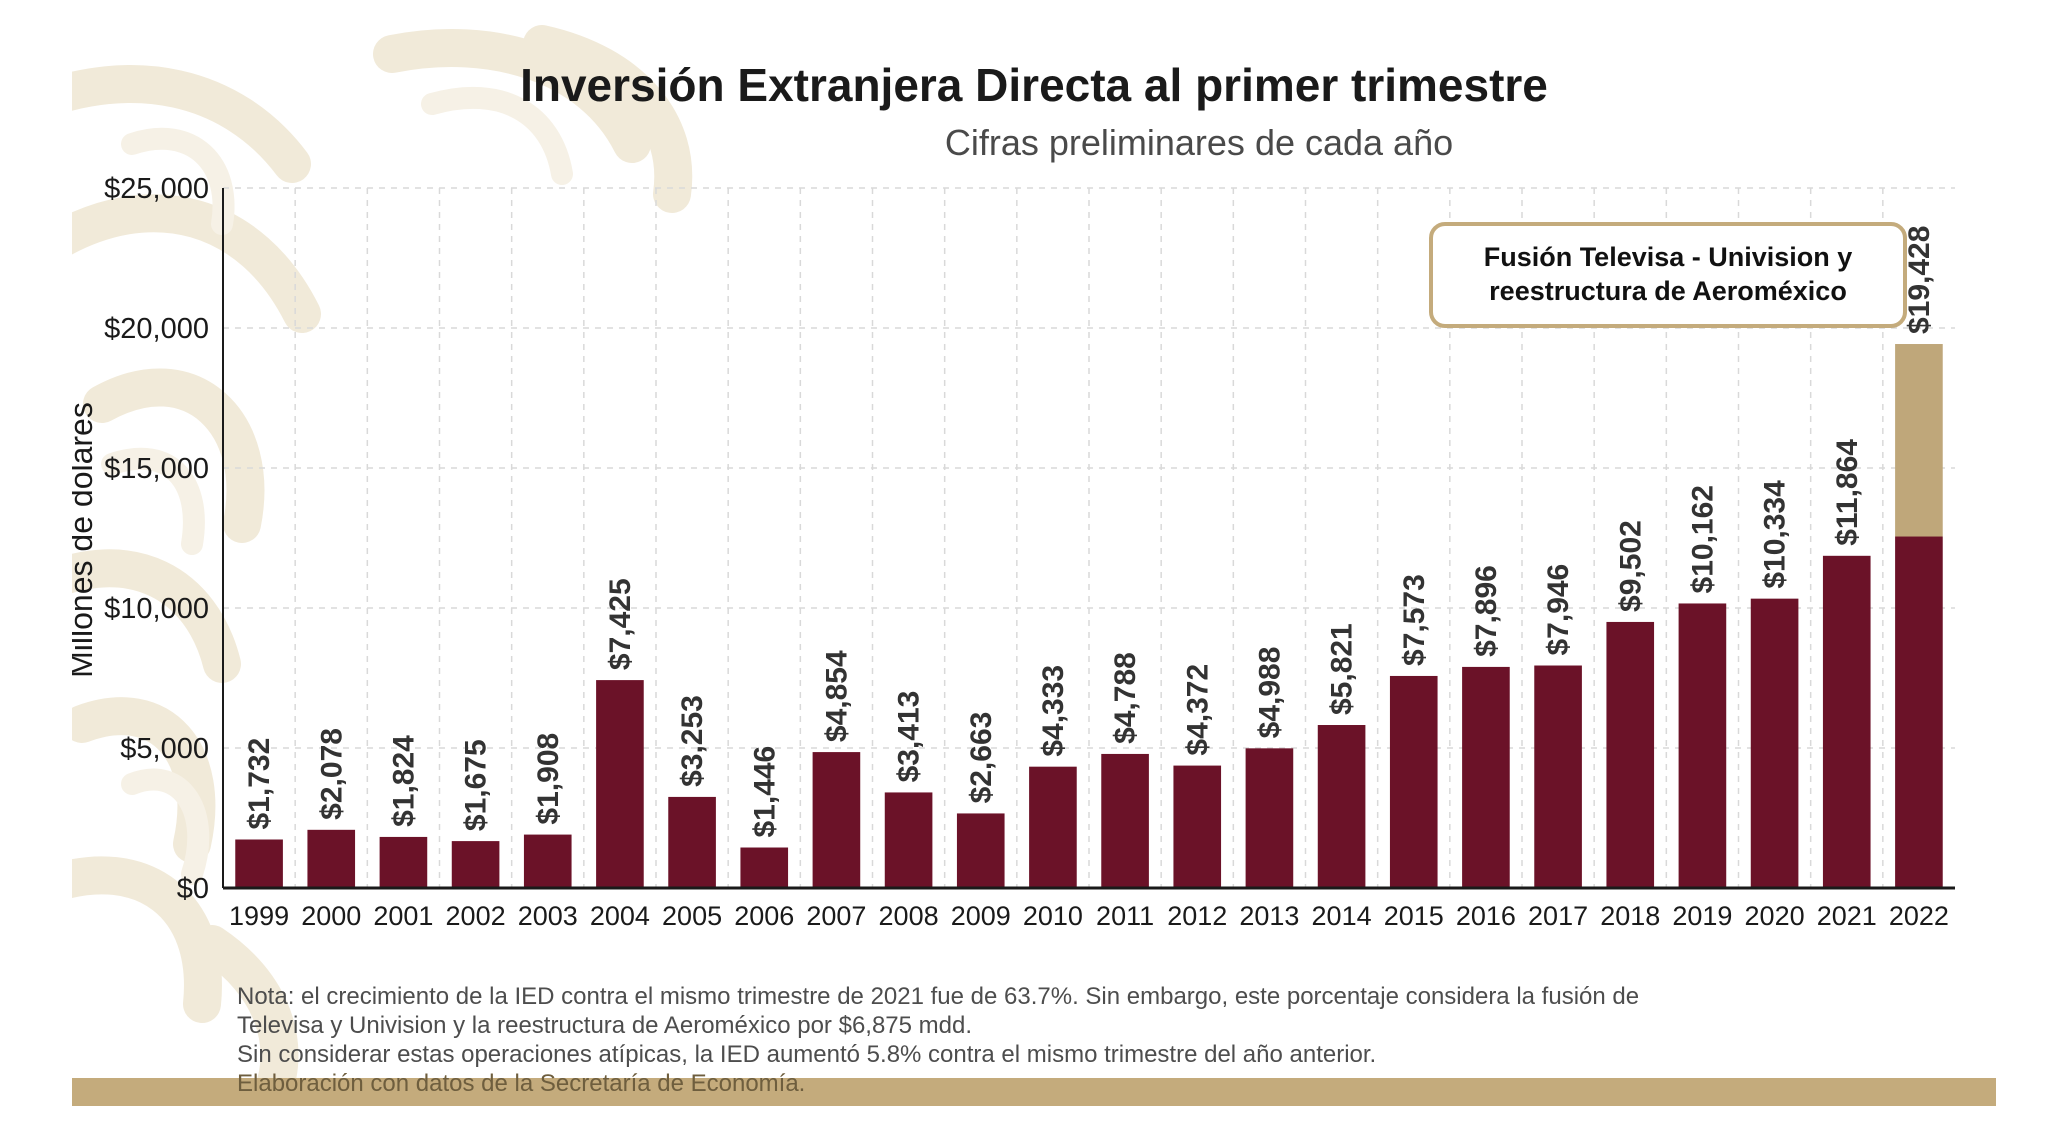  I want to click on data-label-2018: $9,502, so click(1630, 566).